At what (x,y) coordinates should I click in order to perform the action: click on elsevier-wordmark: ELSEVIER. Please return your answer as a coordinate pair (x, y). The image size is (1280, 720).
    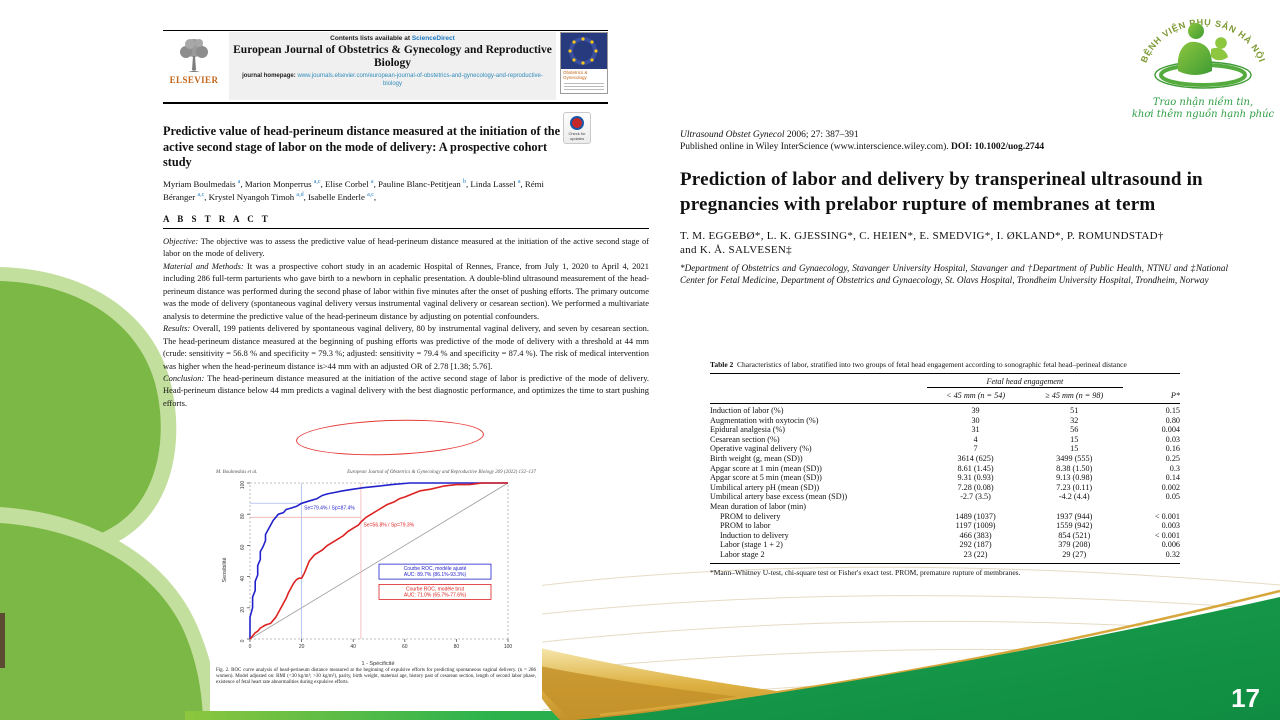
    Looking at the image, I should click on (194, 80).